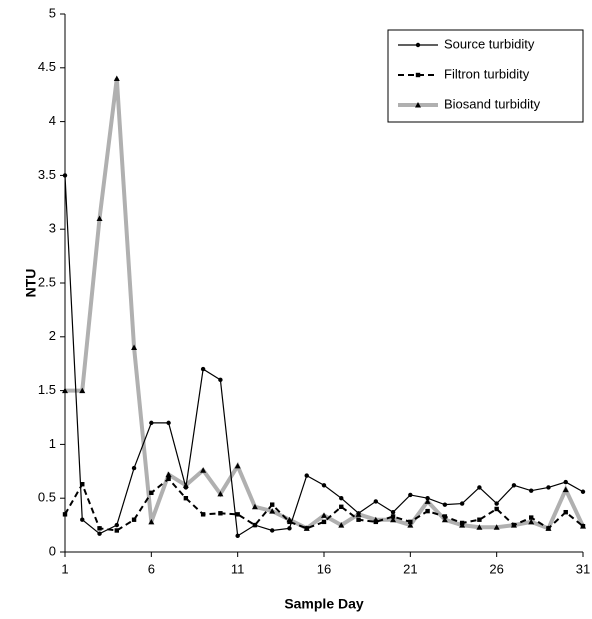 This screenshot has height=619, width=592. I want to click on x-tick-label: 26, so click(496, 568).